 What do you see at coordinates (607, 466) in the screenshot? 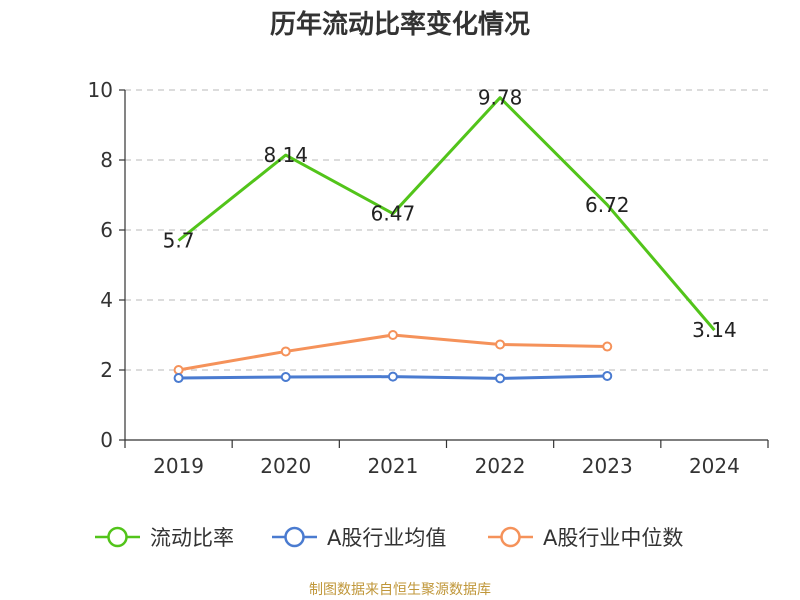
I see `x-tick-label: 2023` at bounding box center [607, 466].